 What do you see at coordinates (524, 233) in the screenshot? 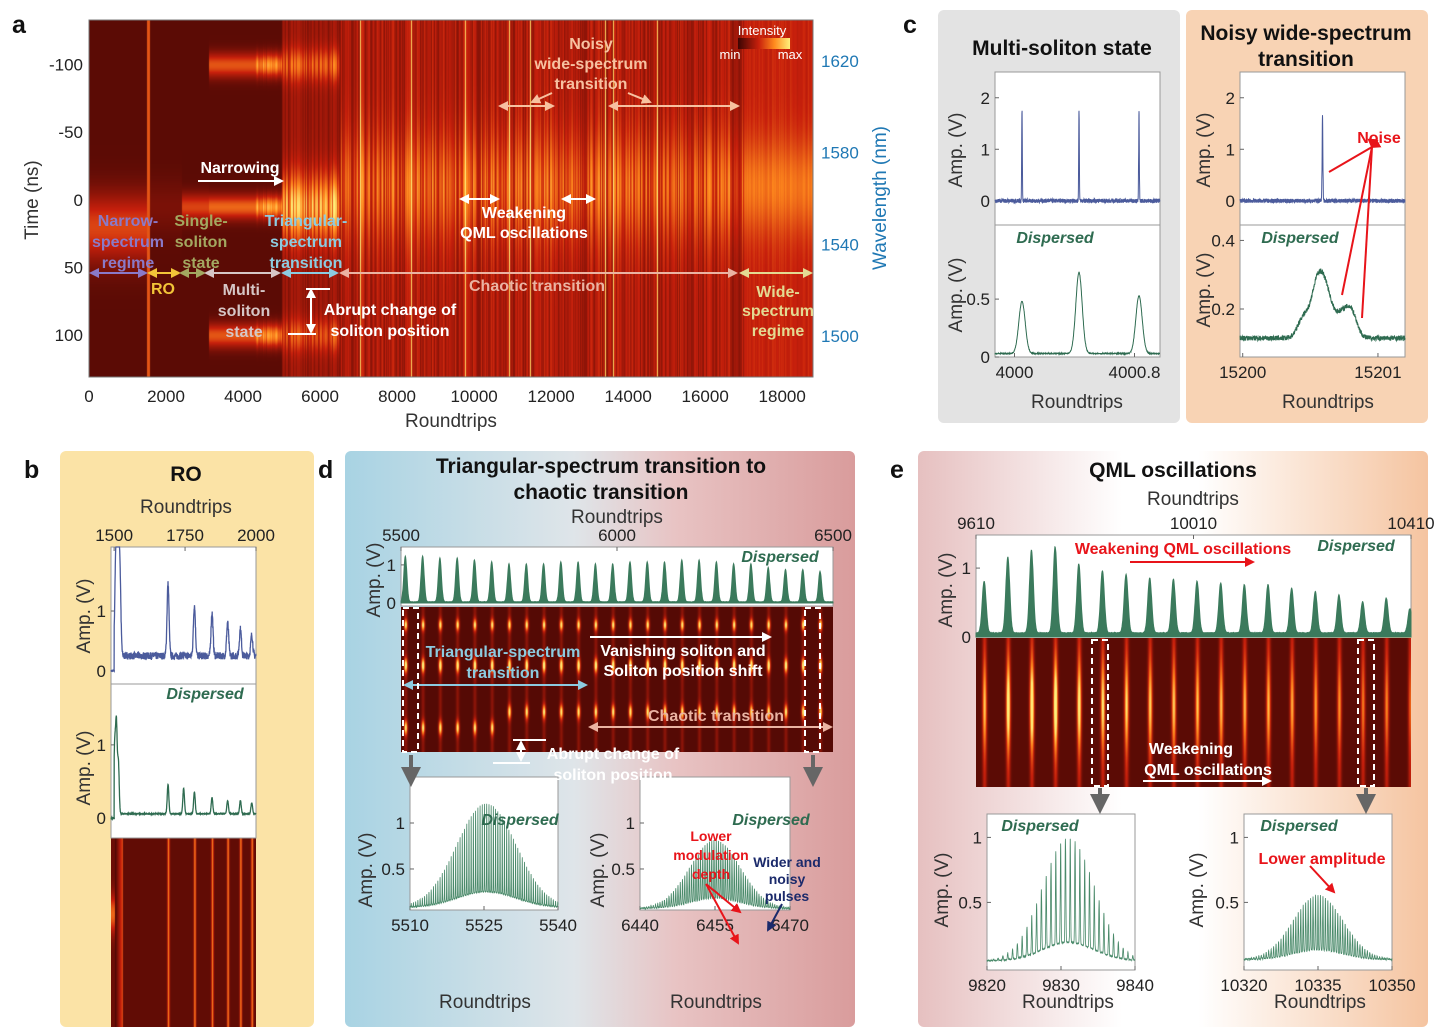
I see `annotation-weakening-1: QML oscillations` at bounding box center [524, 233].